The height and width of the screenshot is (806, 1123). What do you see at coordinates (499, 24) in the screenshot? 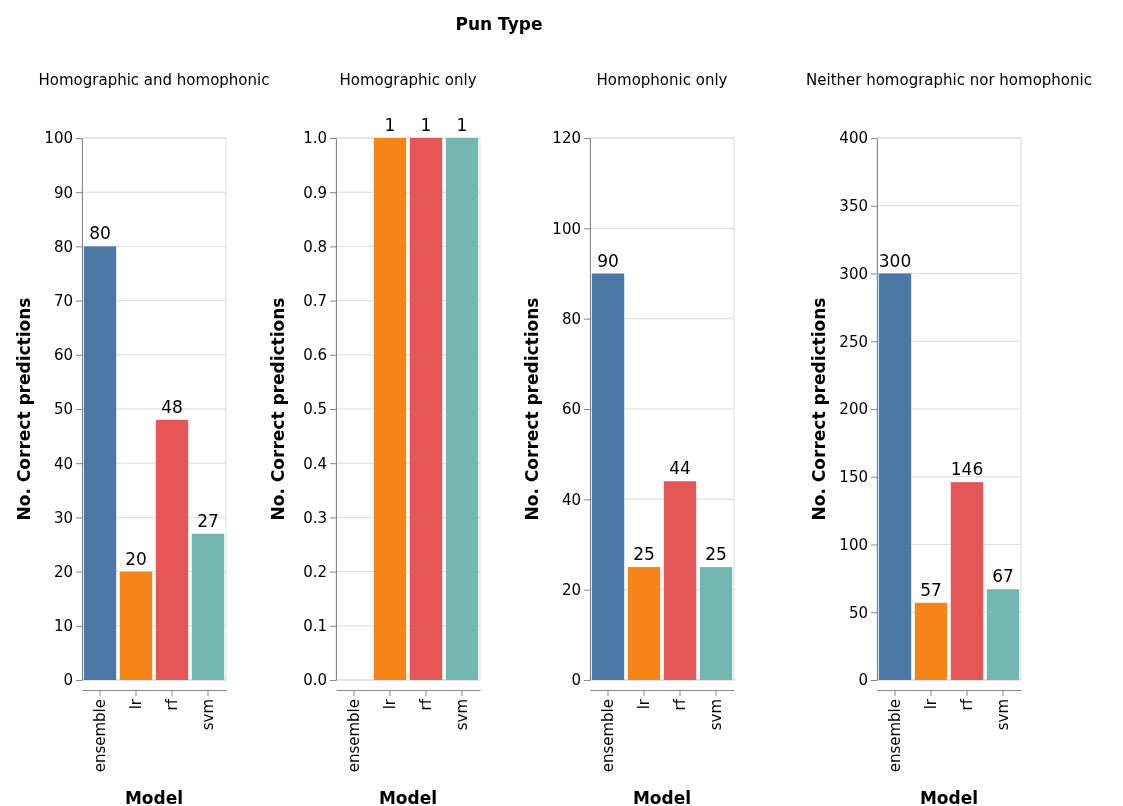
I see `text: Pun Type` at bounding box center [499, 24].